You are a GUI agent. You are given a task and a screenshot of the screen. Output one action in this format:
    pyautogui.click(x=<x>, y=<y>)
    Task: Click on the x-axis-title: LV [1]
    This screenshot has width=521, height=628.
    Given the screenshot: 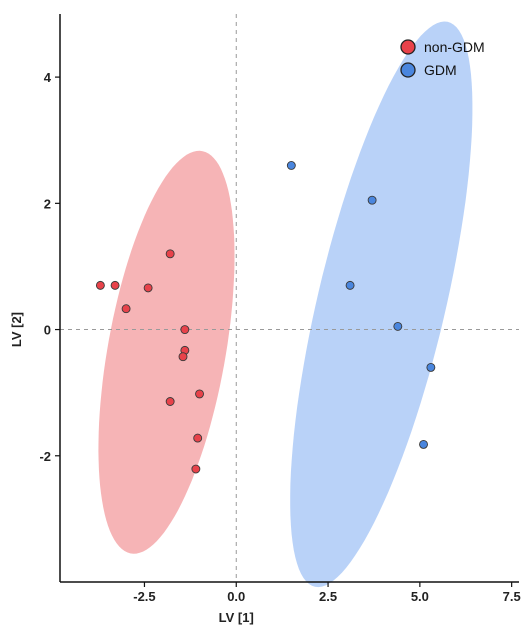 What is the action you would take?
    pyautogui.click(x=236, y=617)
    